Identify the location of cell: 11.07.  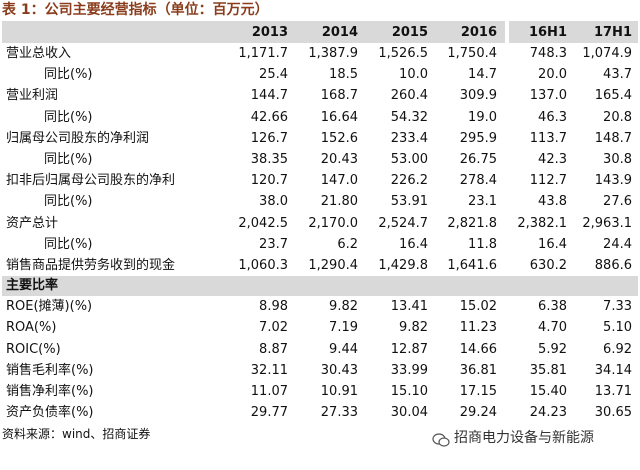
(269, 391).